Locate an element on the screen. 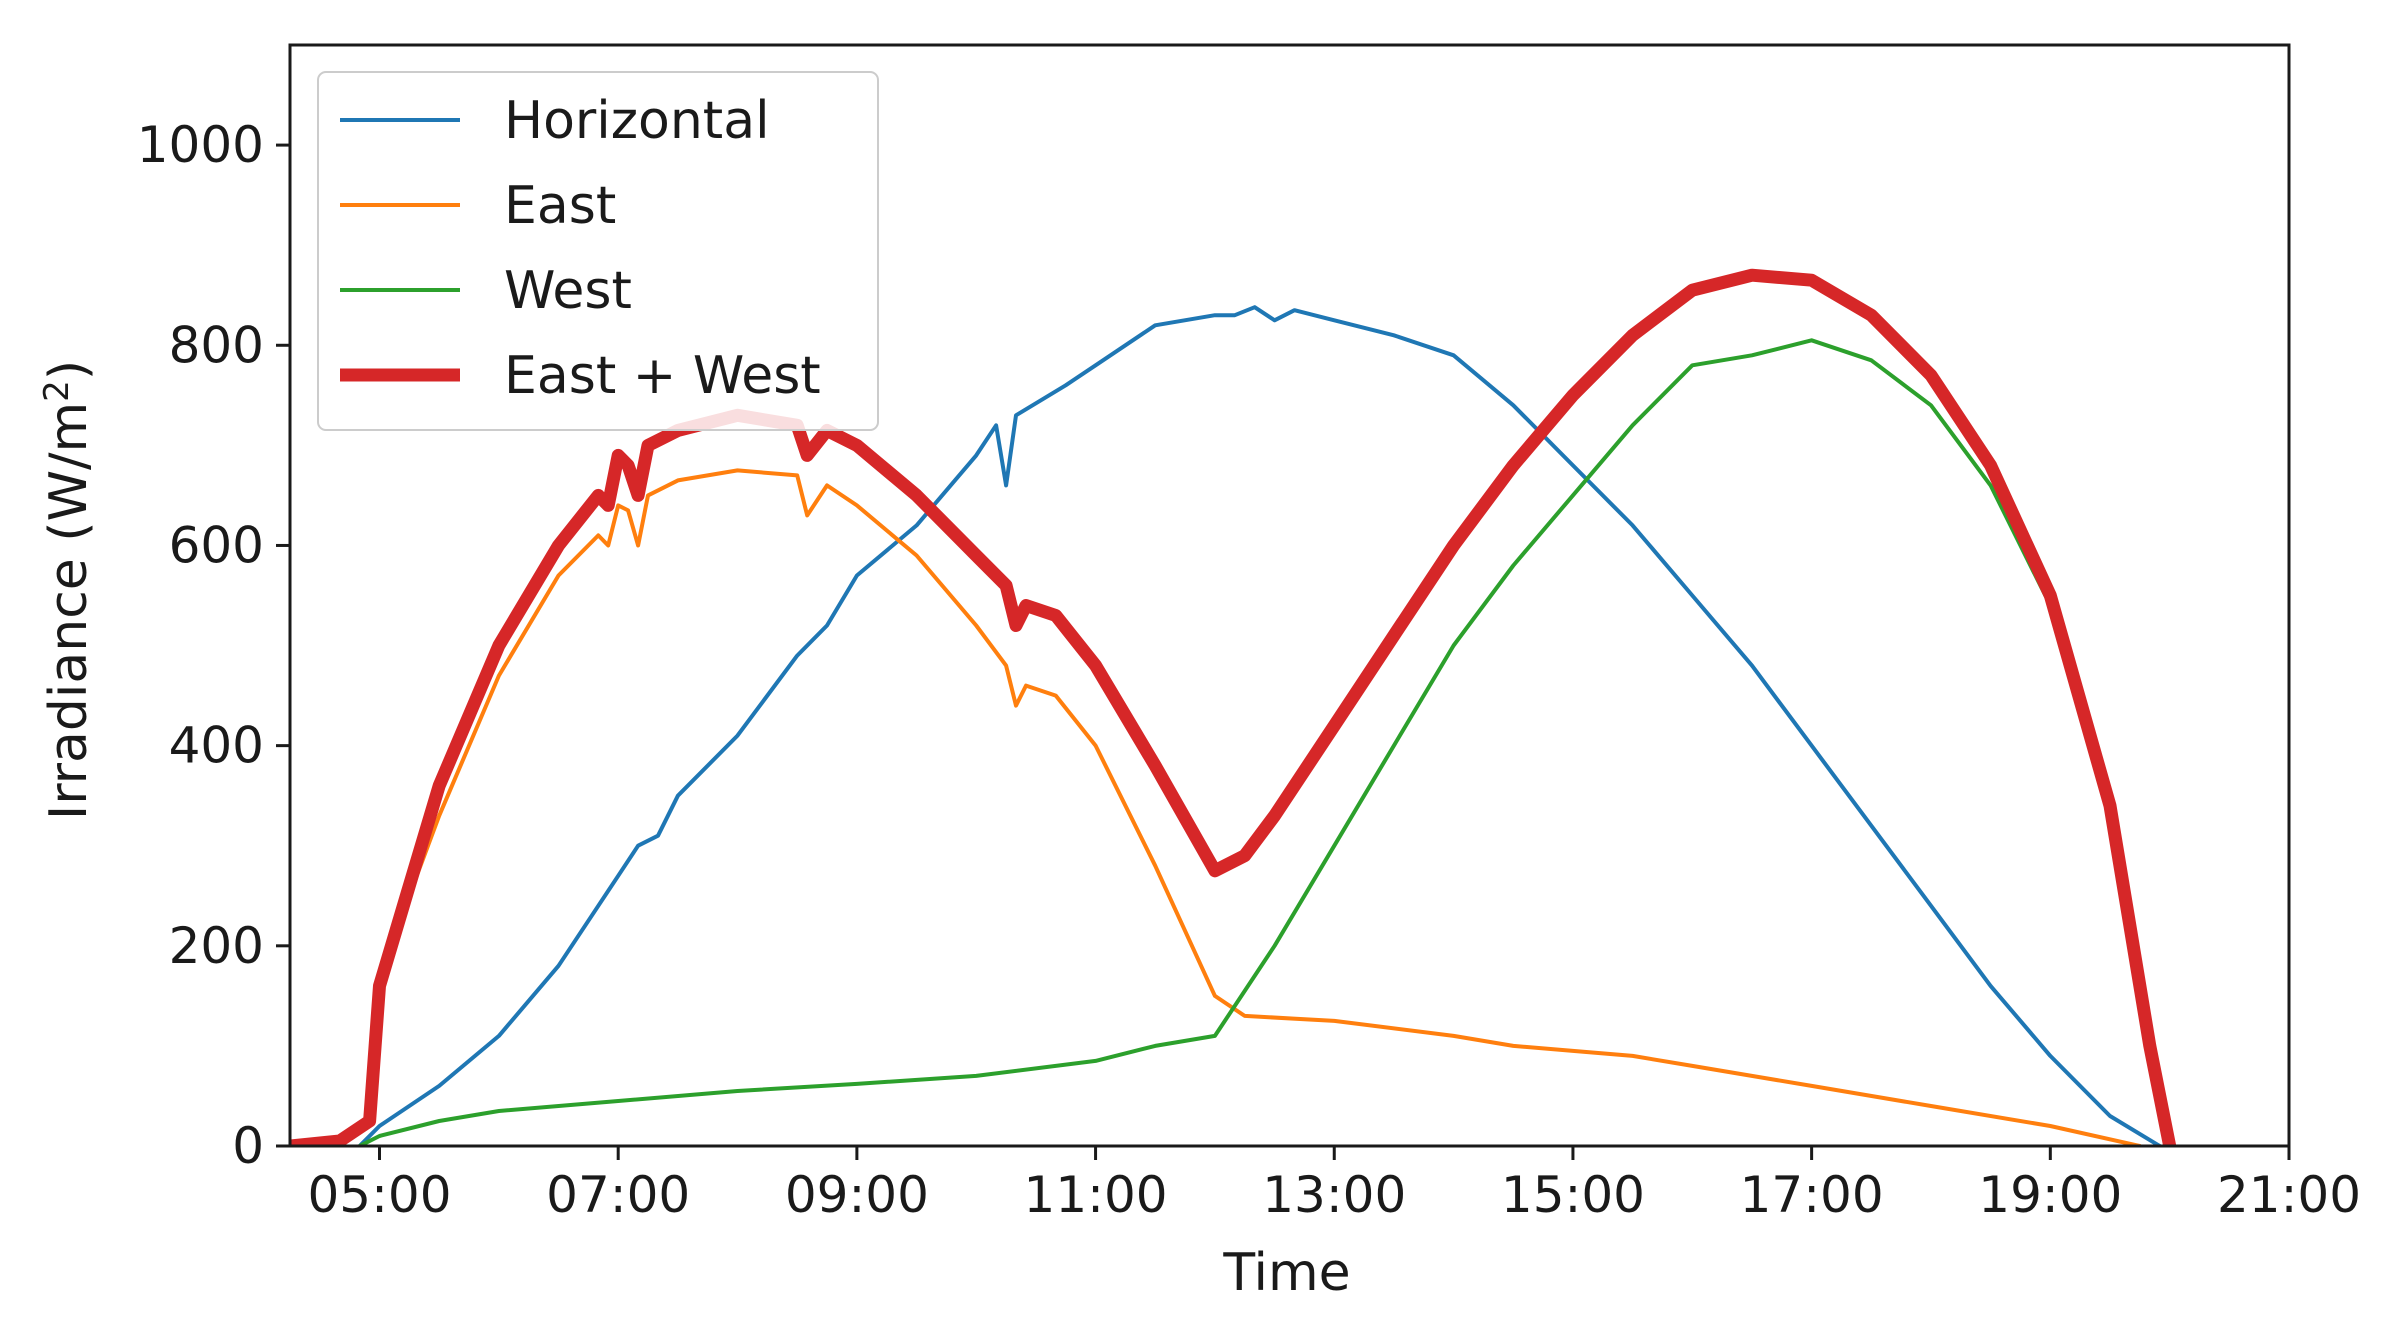 This screenshot has height=1321, width=2392. x-axis-title: Time is located at coordinates (1286, 1273).